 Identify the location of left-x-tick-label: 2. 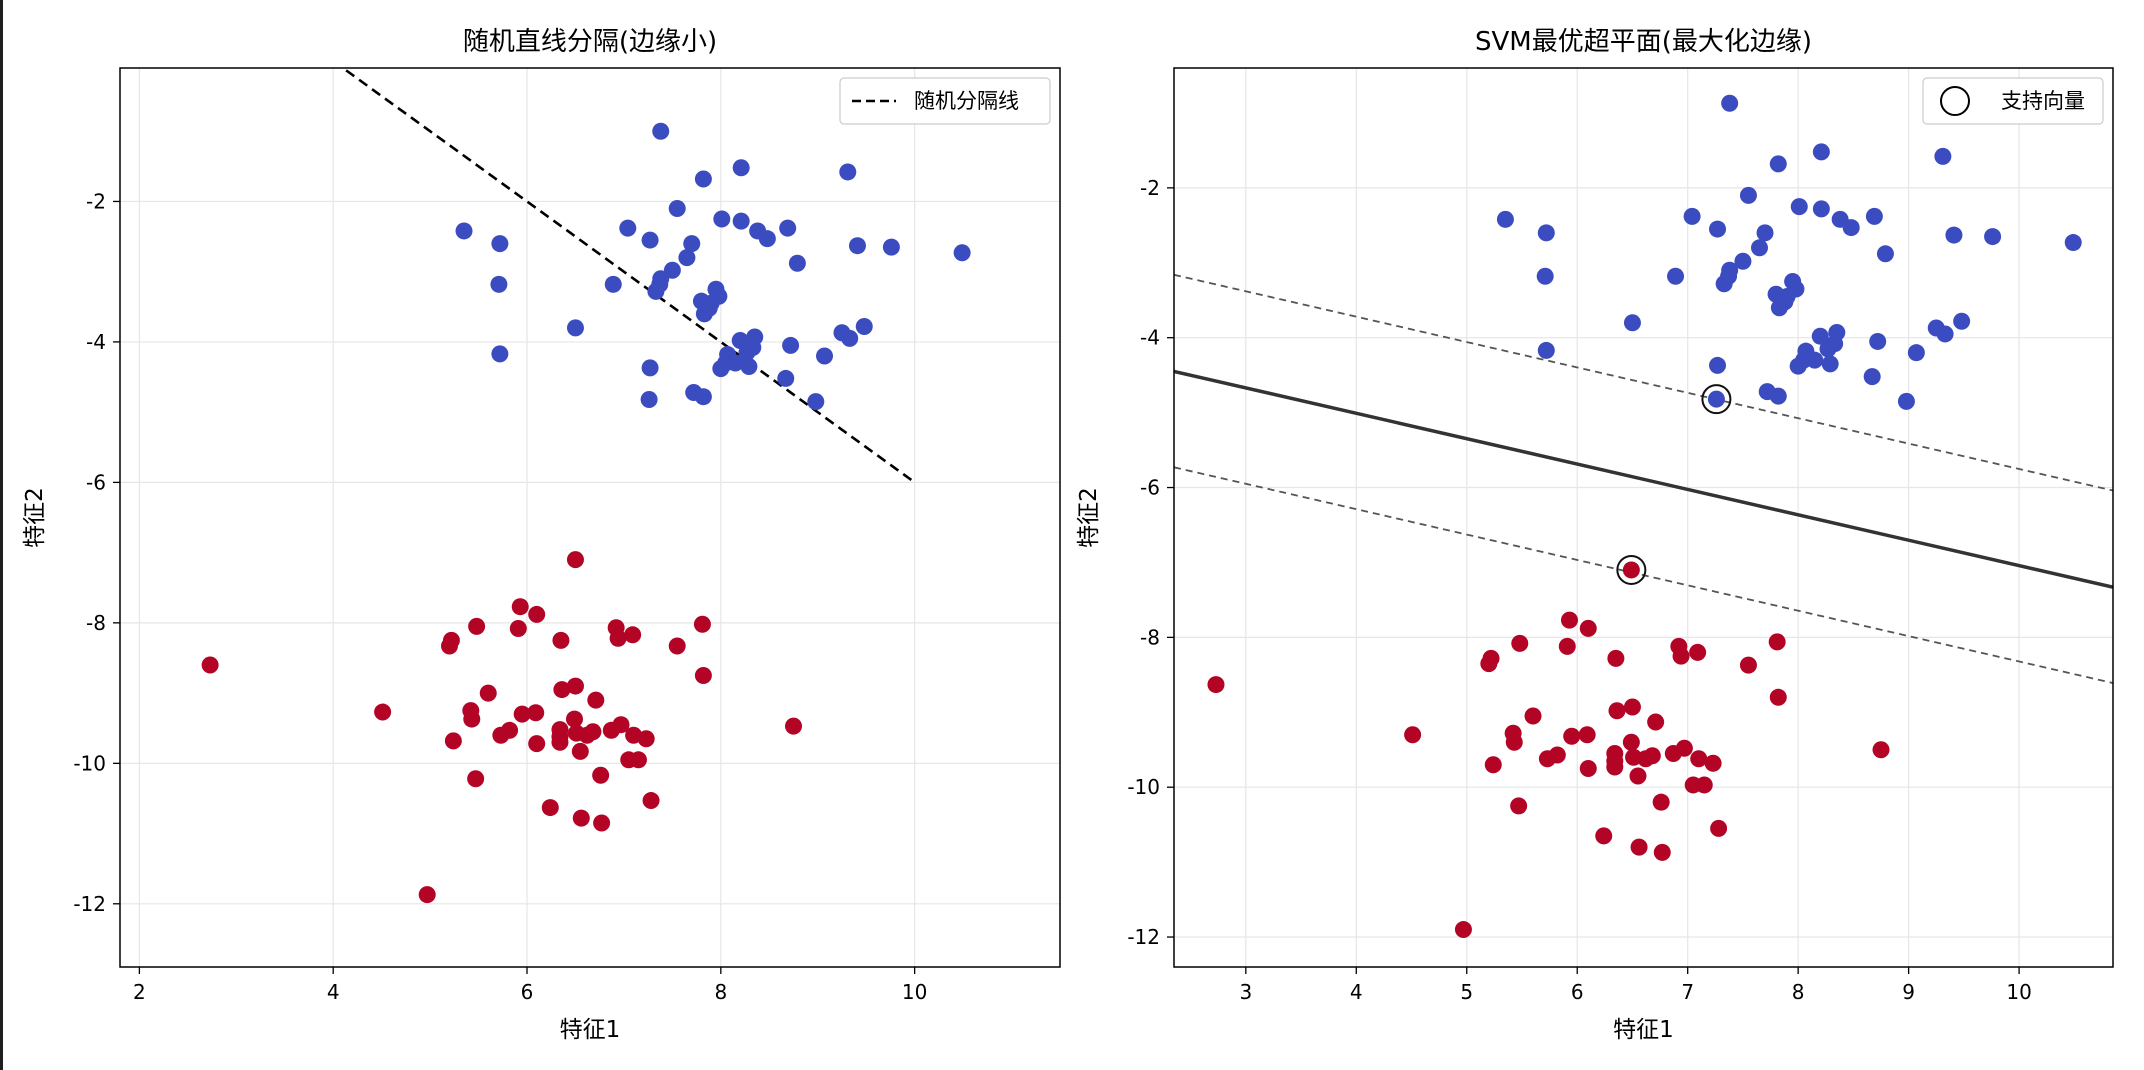
(139, 992).